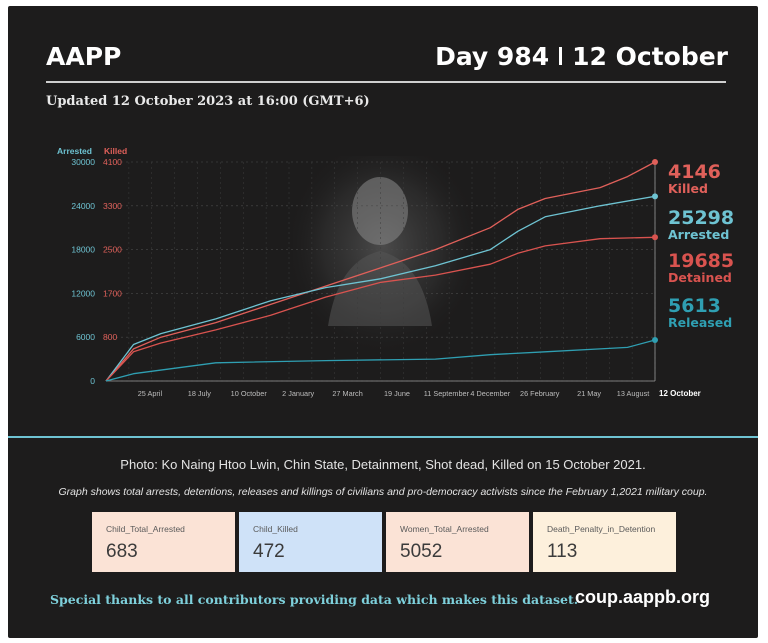  What do you see at coordinates (688, 188) in the screenshot?
I see `end-name-killed: Killed` at bounding box center [688, 188].